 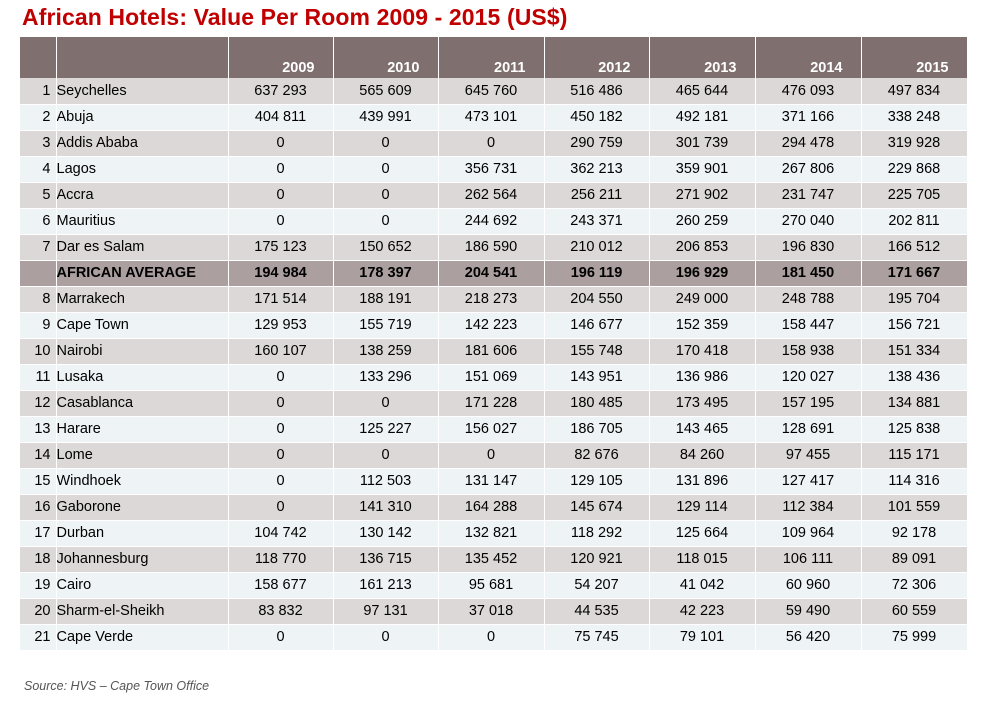 What do you see at coordinates (142, 221) in the screenshot?
I see `city-cell: Mauritius` at bounding box center [142, 221].